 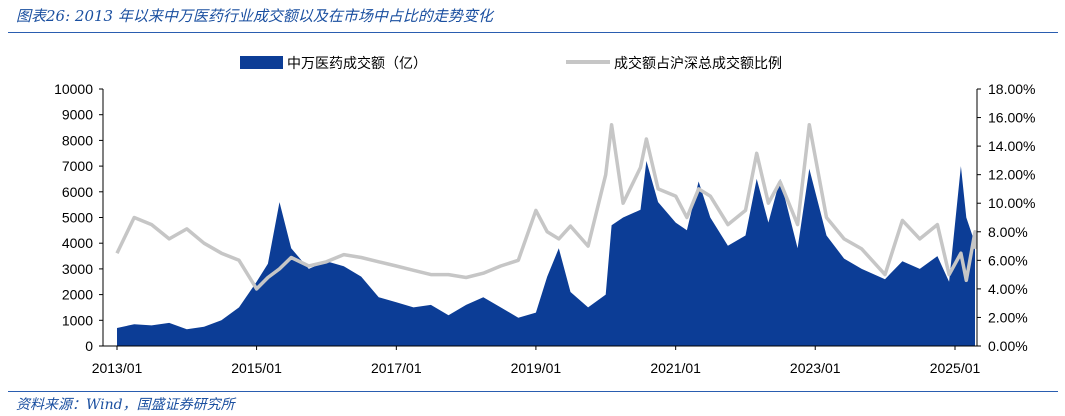 What do you see at coordinates (254, 16) in the screenshot?
I see `chart-title: 图表26: 2013 年以来中万医药行业成交额以及在市场中占比的走势变化` at bounding box center [254, 16].